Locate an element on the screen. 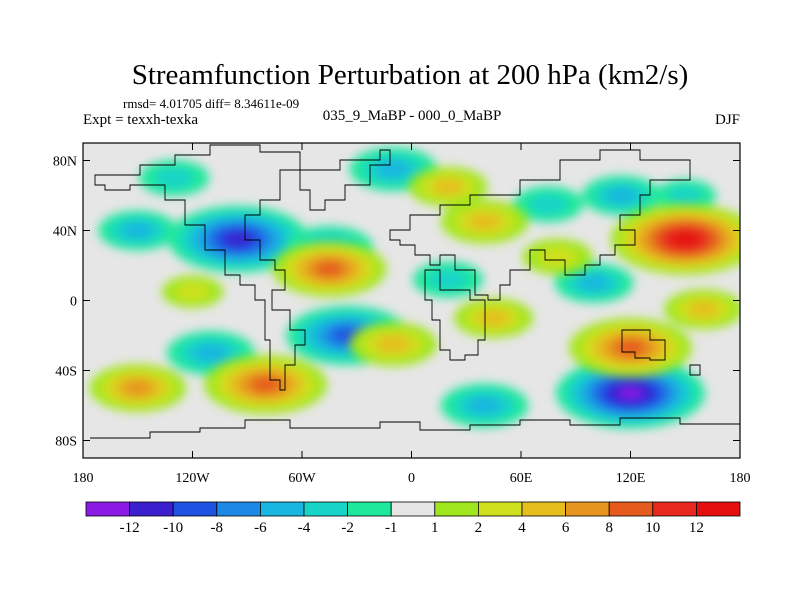  colorbar-label: 4 is located at coordinates (522, 528).